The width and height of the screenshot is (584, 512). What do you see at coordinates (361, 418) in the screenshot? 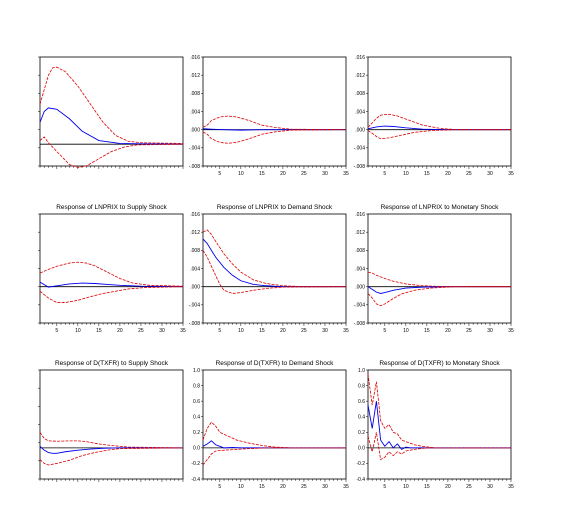
I see `y-tick-label: 0.4` at bounding box center [361, 418].